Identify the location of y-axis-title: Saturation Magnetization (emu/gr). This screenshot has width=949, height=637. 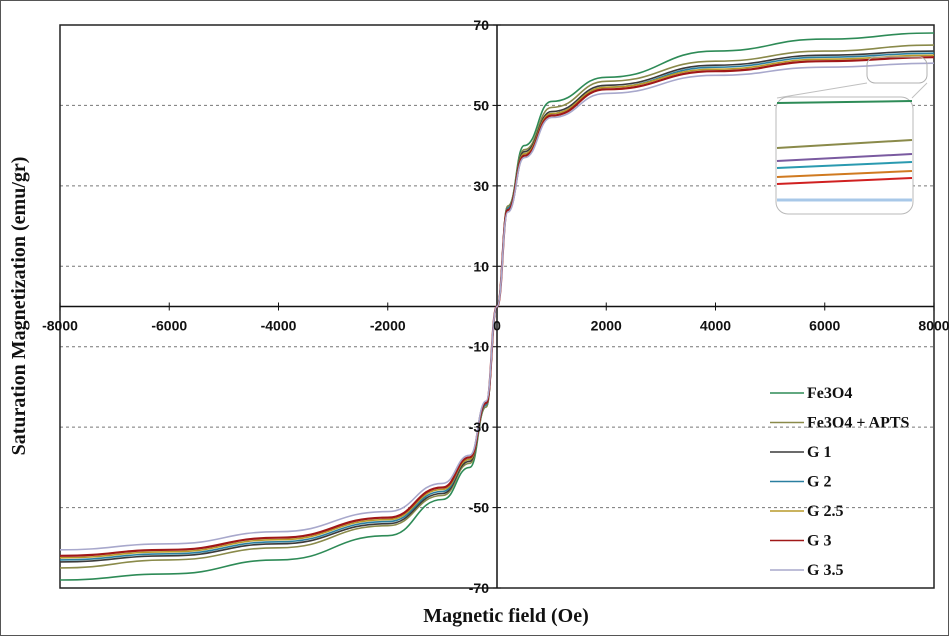
(19, 306).